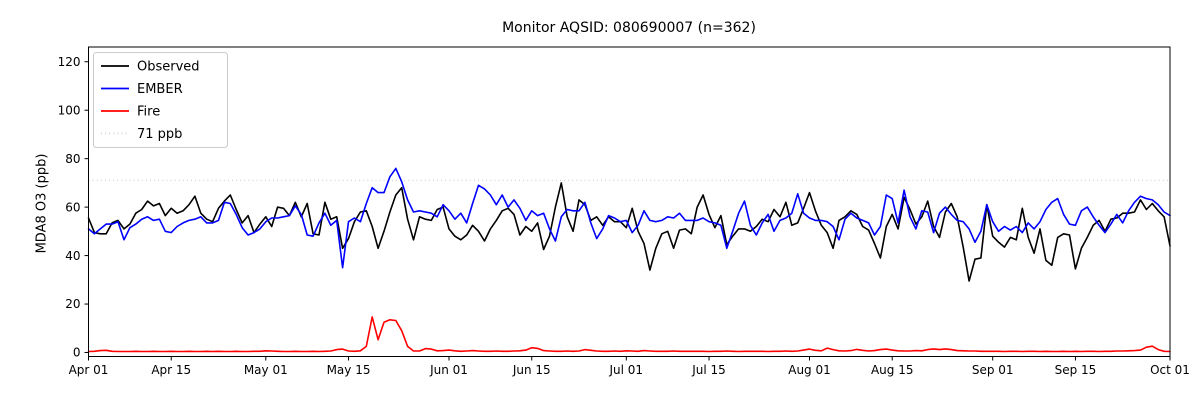 The width and height of the screenshot is (1200, 400). I want to click on x-tick-label: Jul 15, so click(708, 370).